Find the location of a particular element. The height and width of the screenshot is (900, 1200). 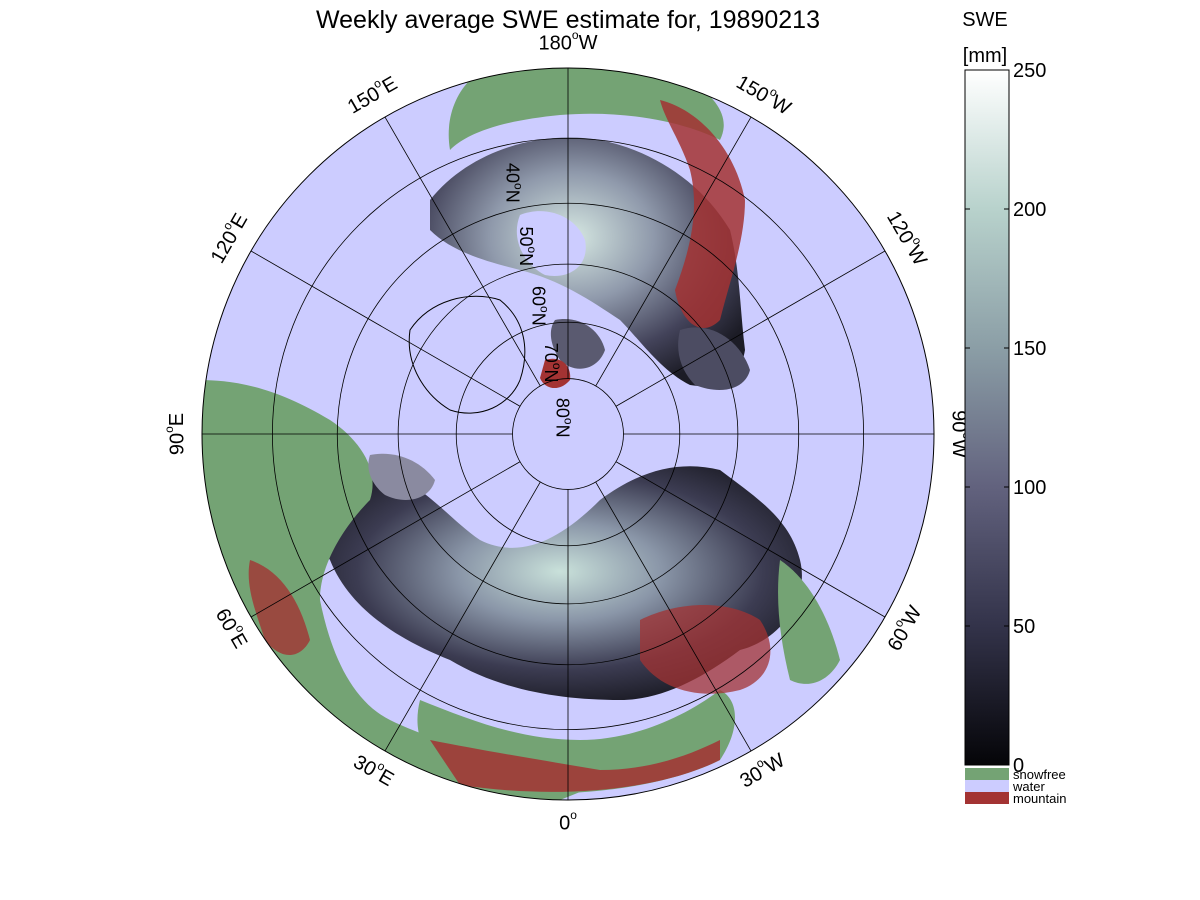

colorbar-title-line2: [mm] is located at coordinates (985, 56).